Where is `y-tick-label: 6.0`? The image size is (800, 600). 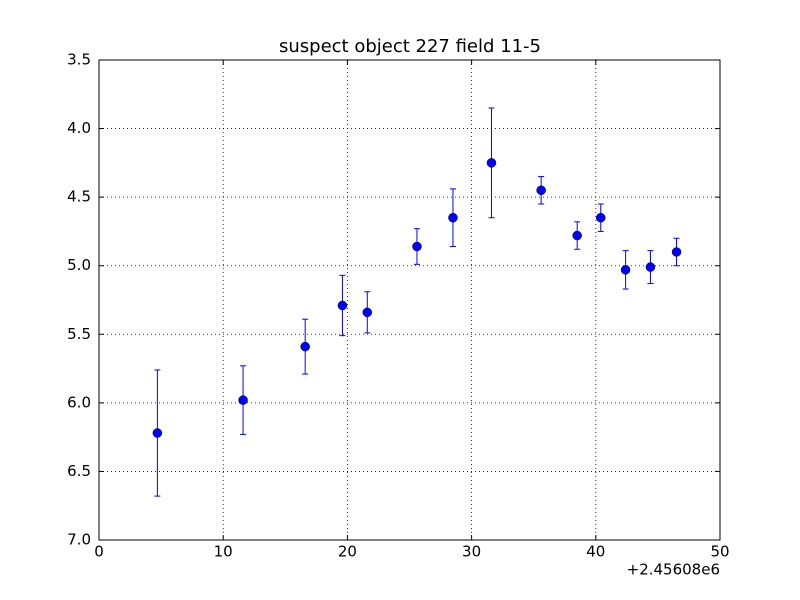
y-tick-label: 6.0 is located at coordinates (79, 402).